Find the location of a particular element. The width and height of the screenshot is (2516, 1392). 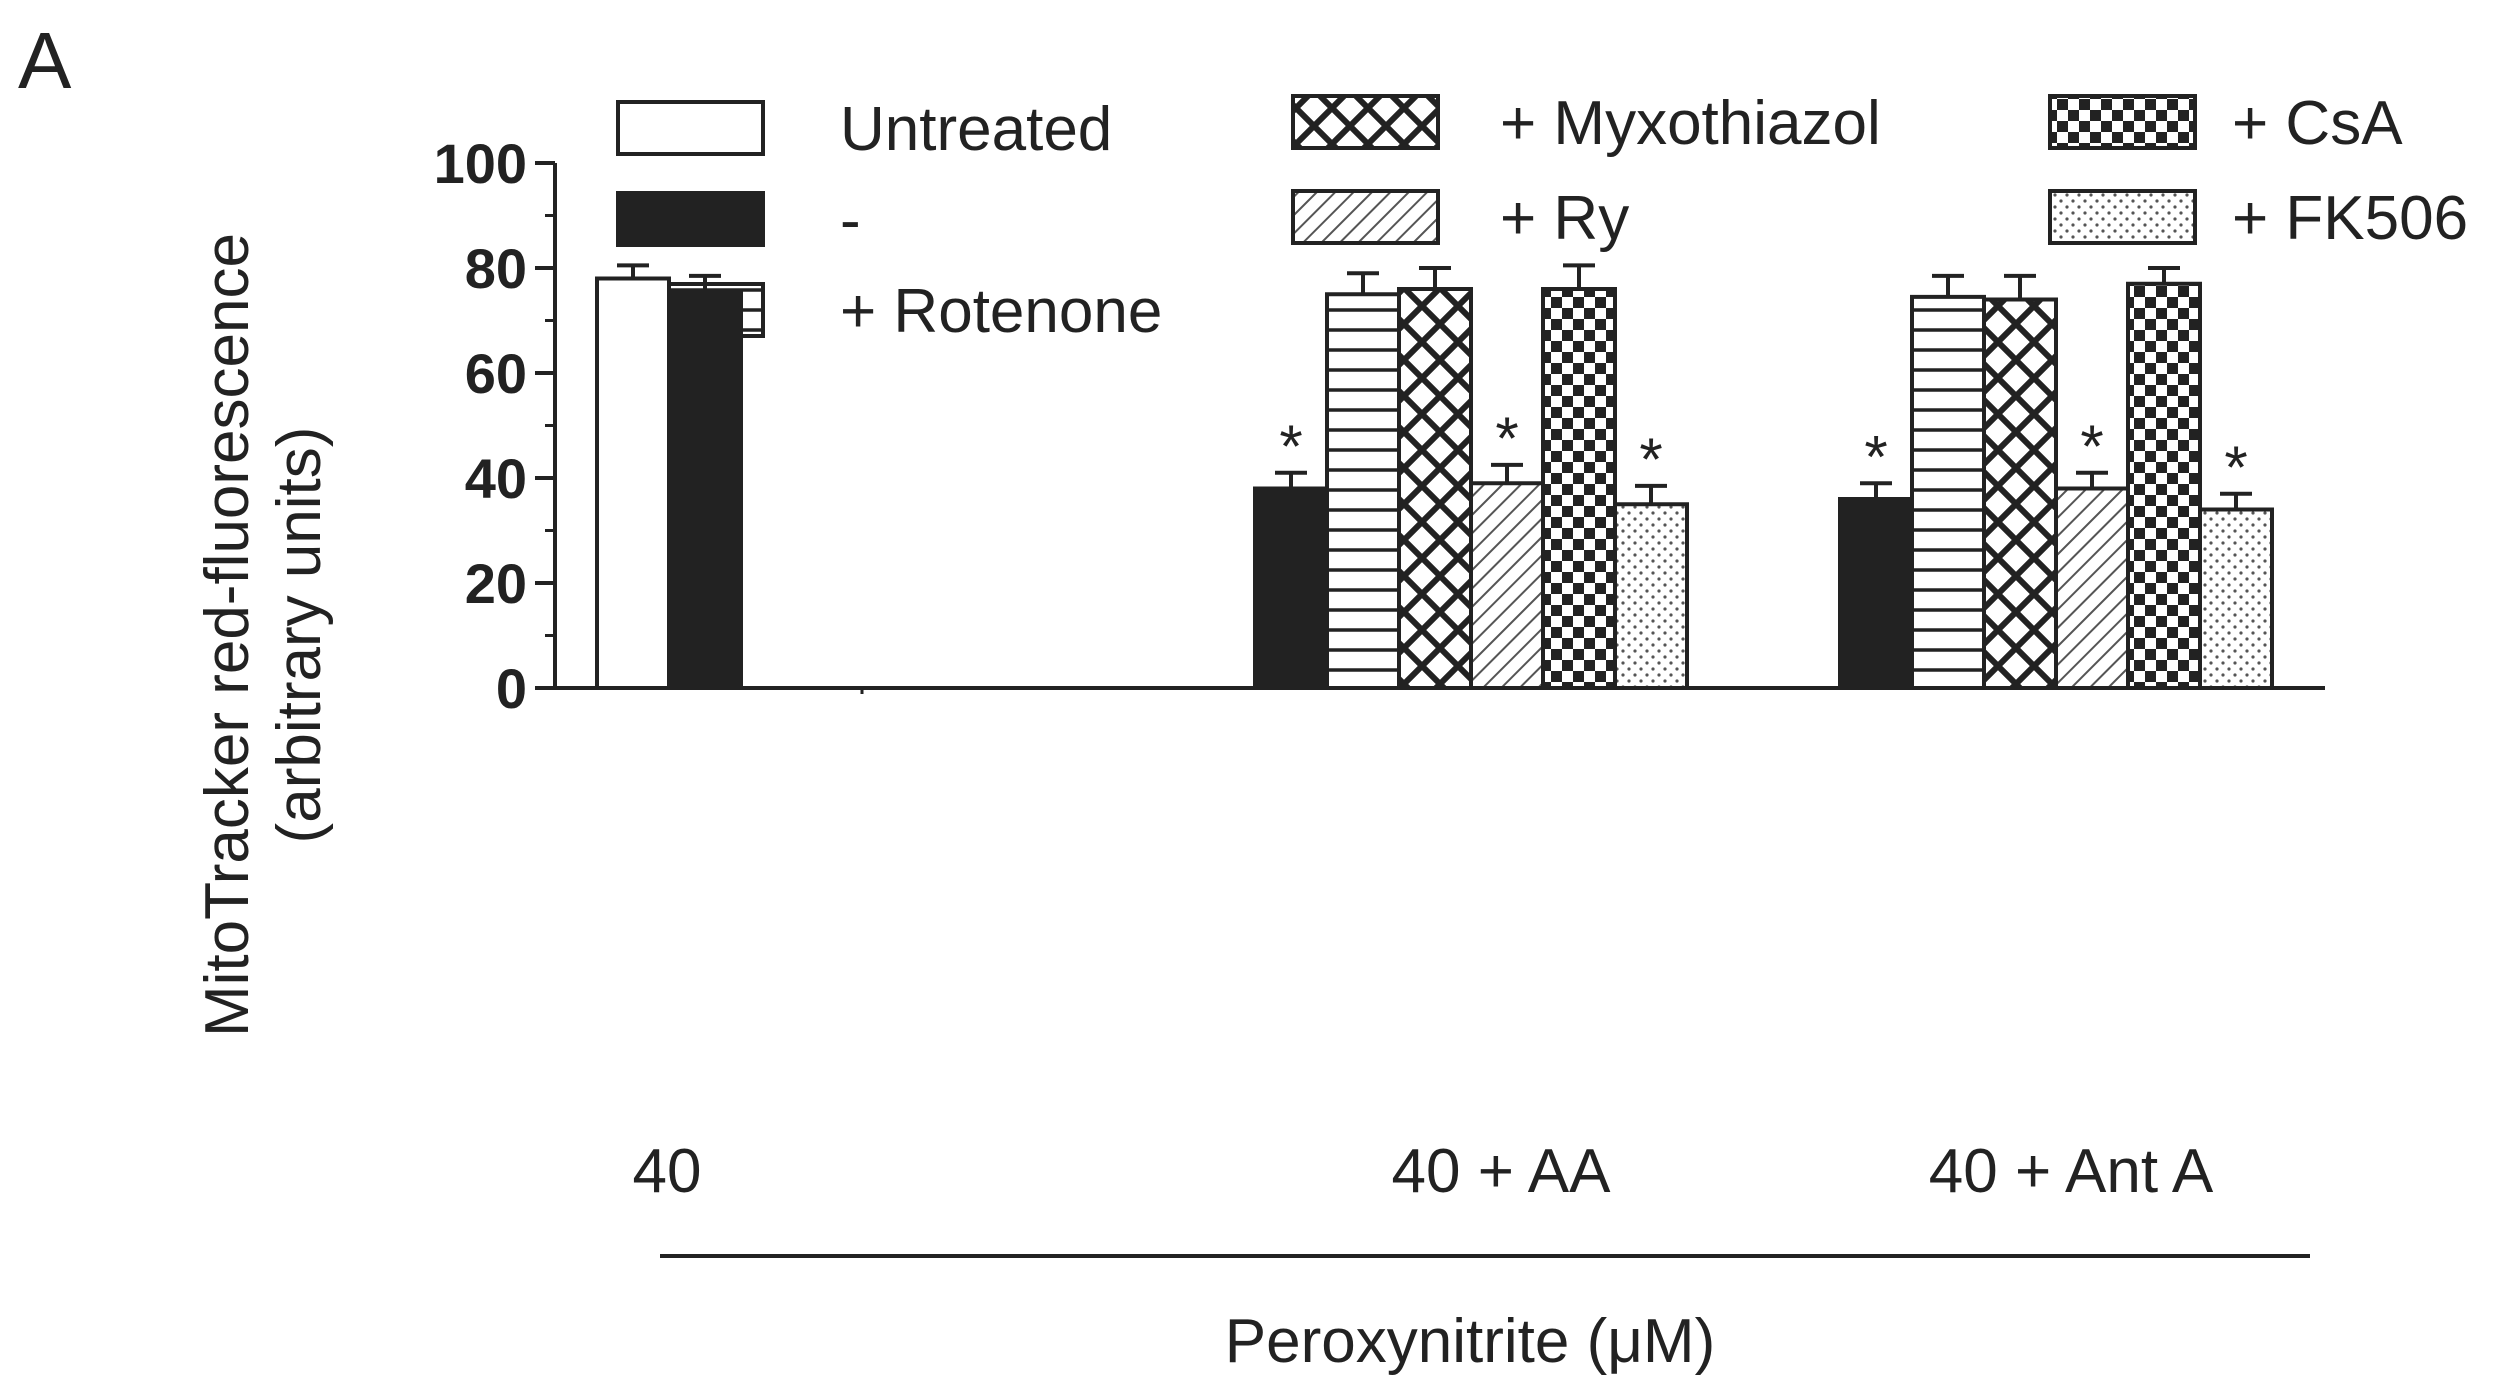

category-labels: 40 40 + AA 40 + Ant A is located at coordinates (1423, 1171).